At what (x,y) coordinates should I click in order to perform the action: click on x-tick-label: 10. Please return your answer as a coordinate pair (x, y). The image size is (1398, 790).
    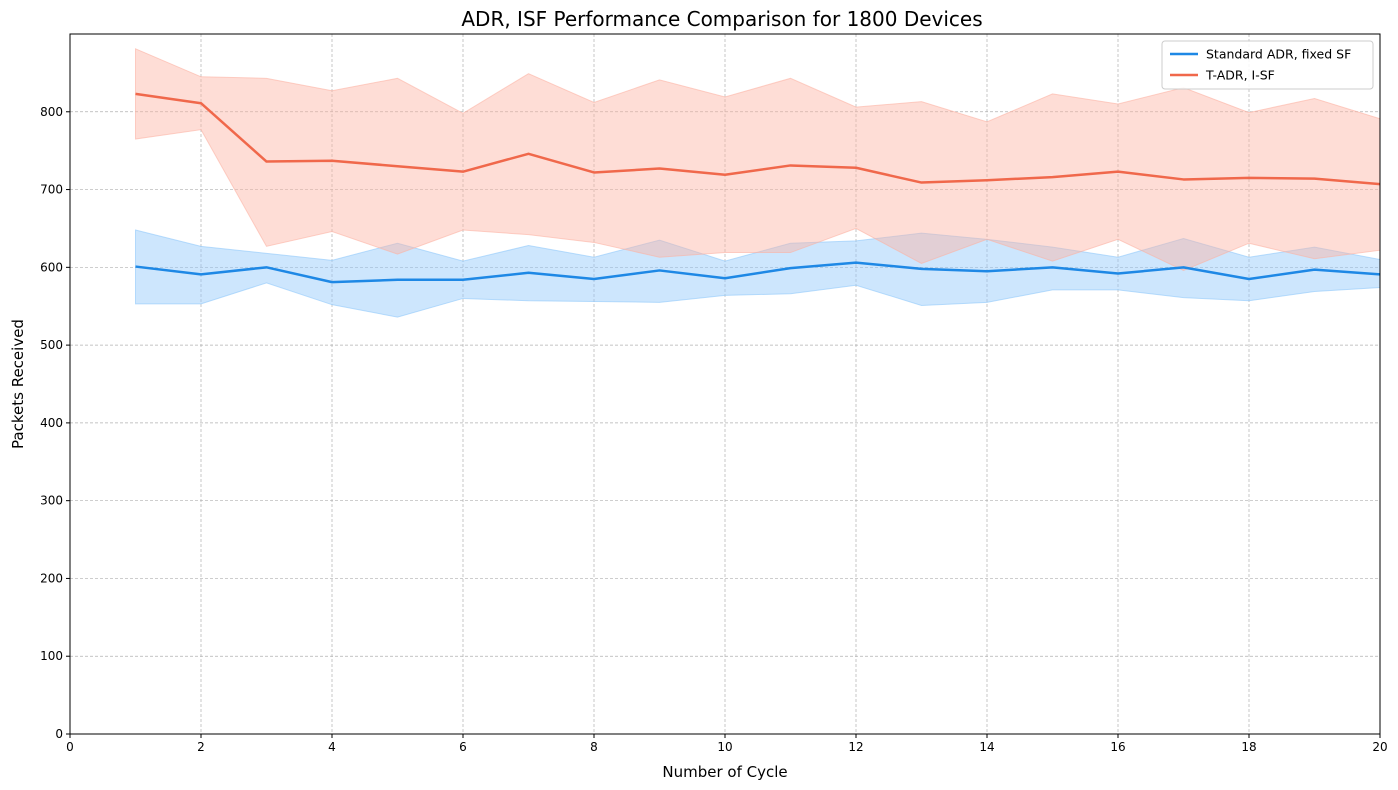
    Looking at the image, I should click on (724, 747).